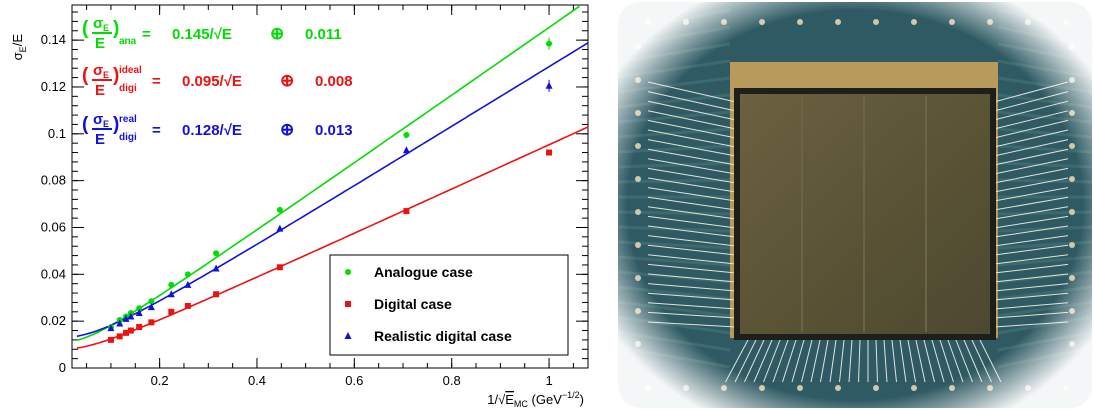  Describe the element at coordinates (535, 399) in the screenshot. I see `x-axis-label: 1/√EMC (GeV−1/2)` at that location.